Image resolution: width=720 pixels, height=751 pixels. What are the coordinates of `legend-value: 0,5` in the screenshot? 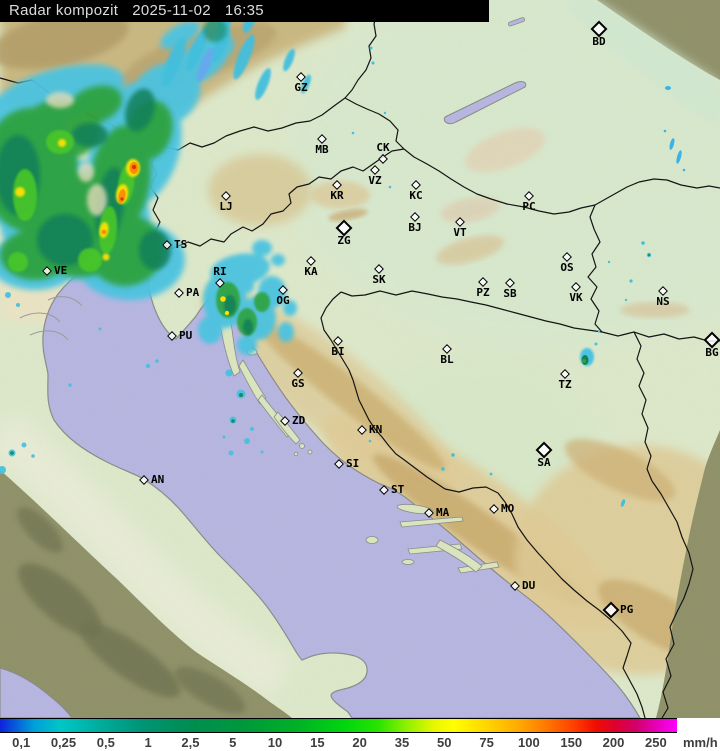 It's located at (105, 742).